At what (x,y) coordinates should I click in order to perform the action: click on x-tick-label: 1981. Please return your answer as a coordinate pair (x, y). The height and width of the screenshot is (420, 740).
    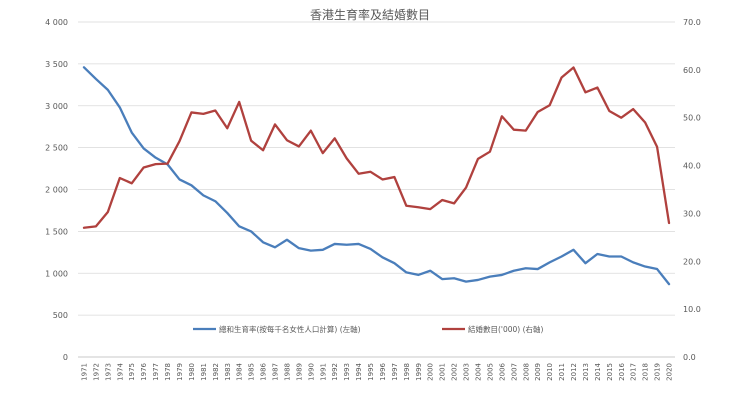
    Looking at the image, I should click on (204, 372).